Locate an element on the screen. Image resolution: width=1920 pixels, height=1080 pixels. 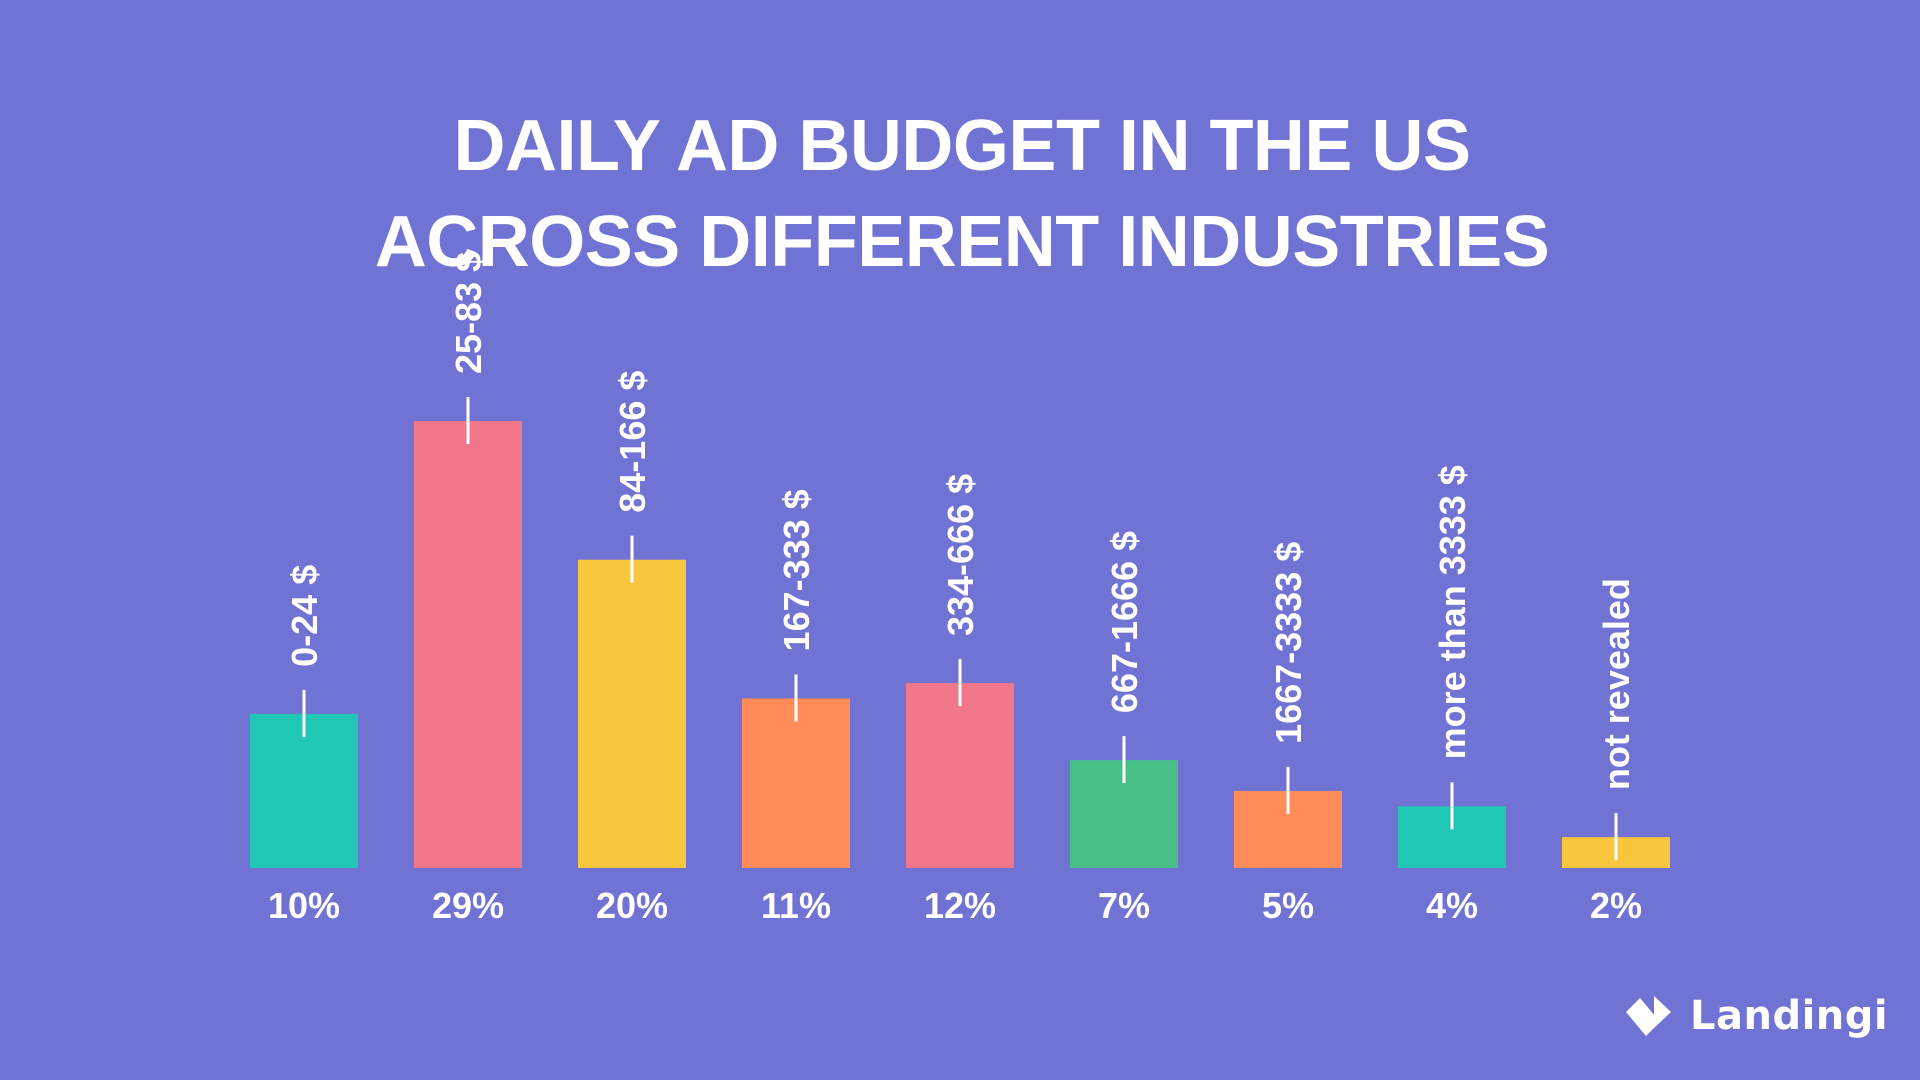
category-label-5: 334-666 $ is located at coordinates (960, 555).